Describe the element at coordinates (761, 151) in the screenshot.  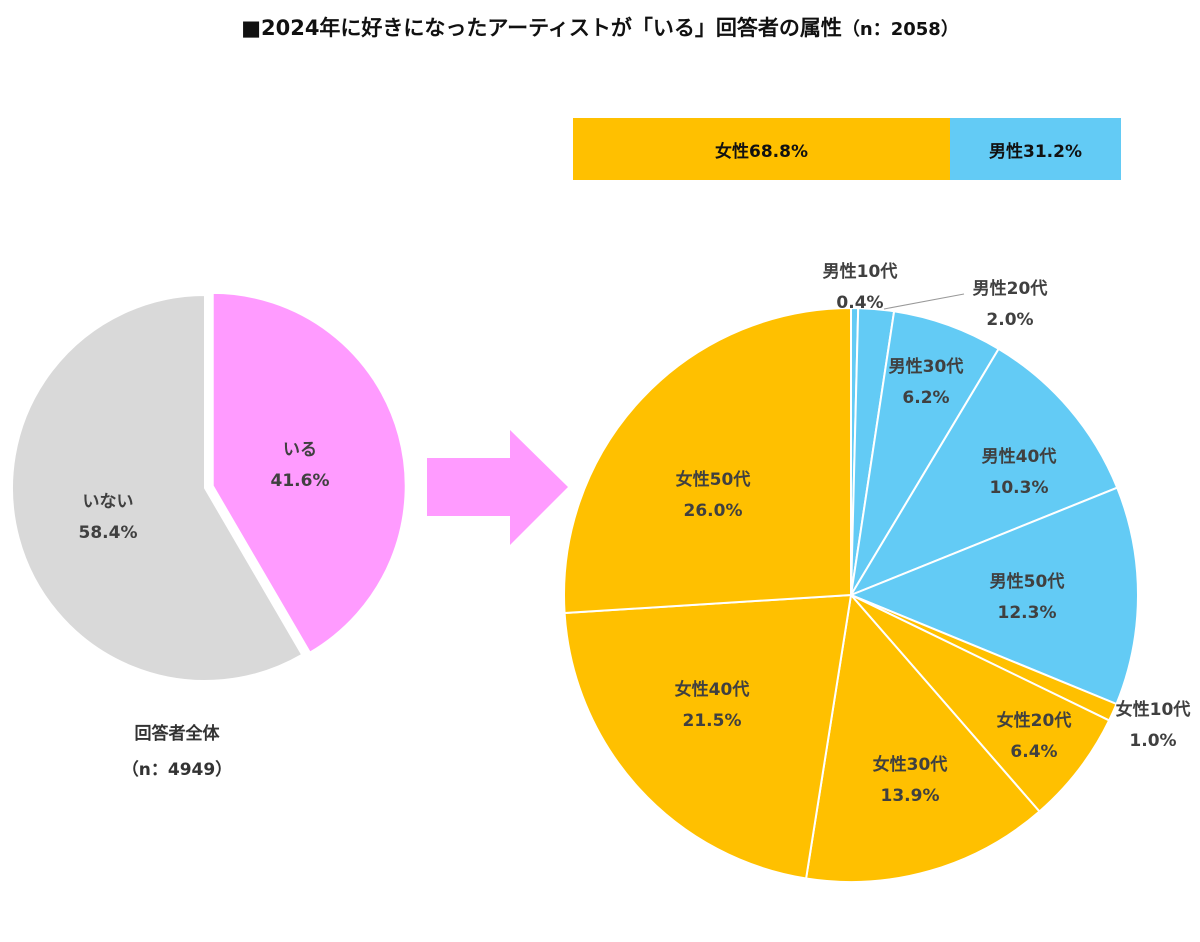
I see `gender-bar-label-female: 女性68.8%` at that location.